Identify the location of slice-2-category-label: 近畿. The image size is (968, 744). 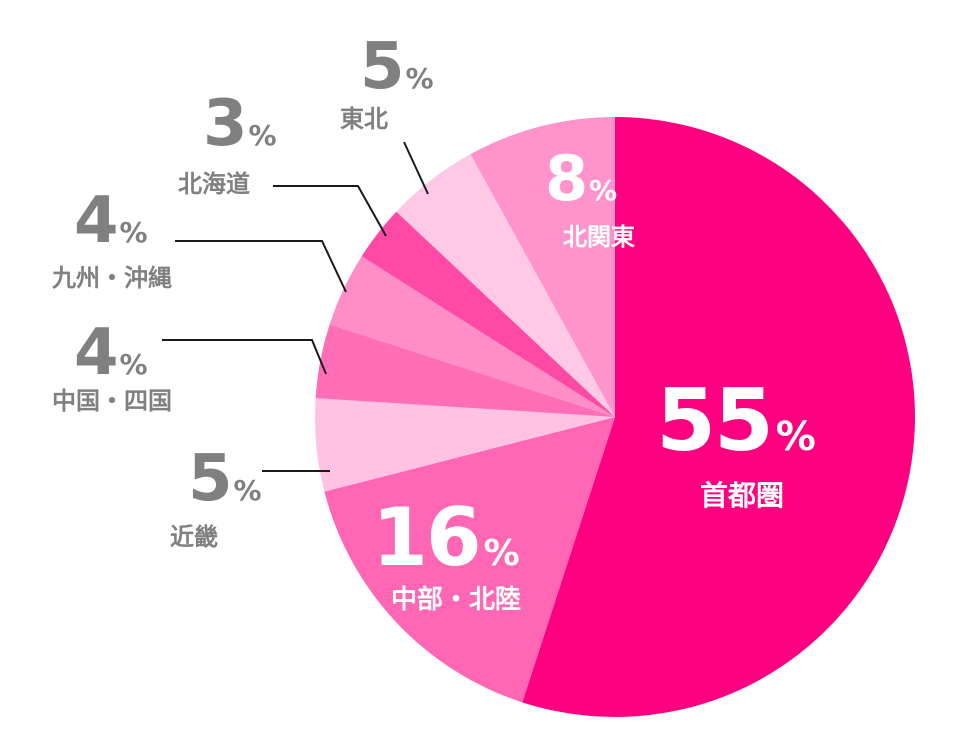
(194, 537).